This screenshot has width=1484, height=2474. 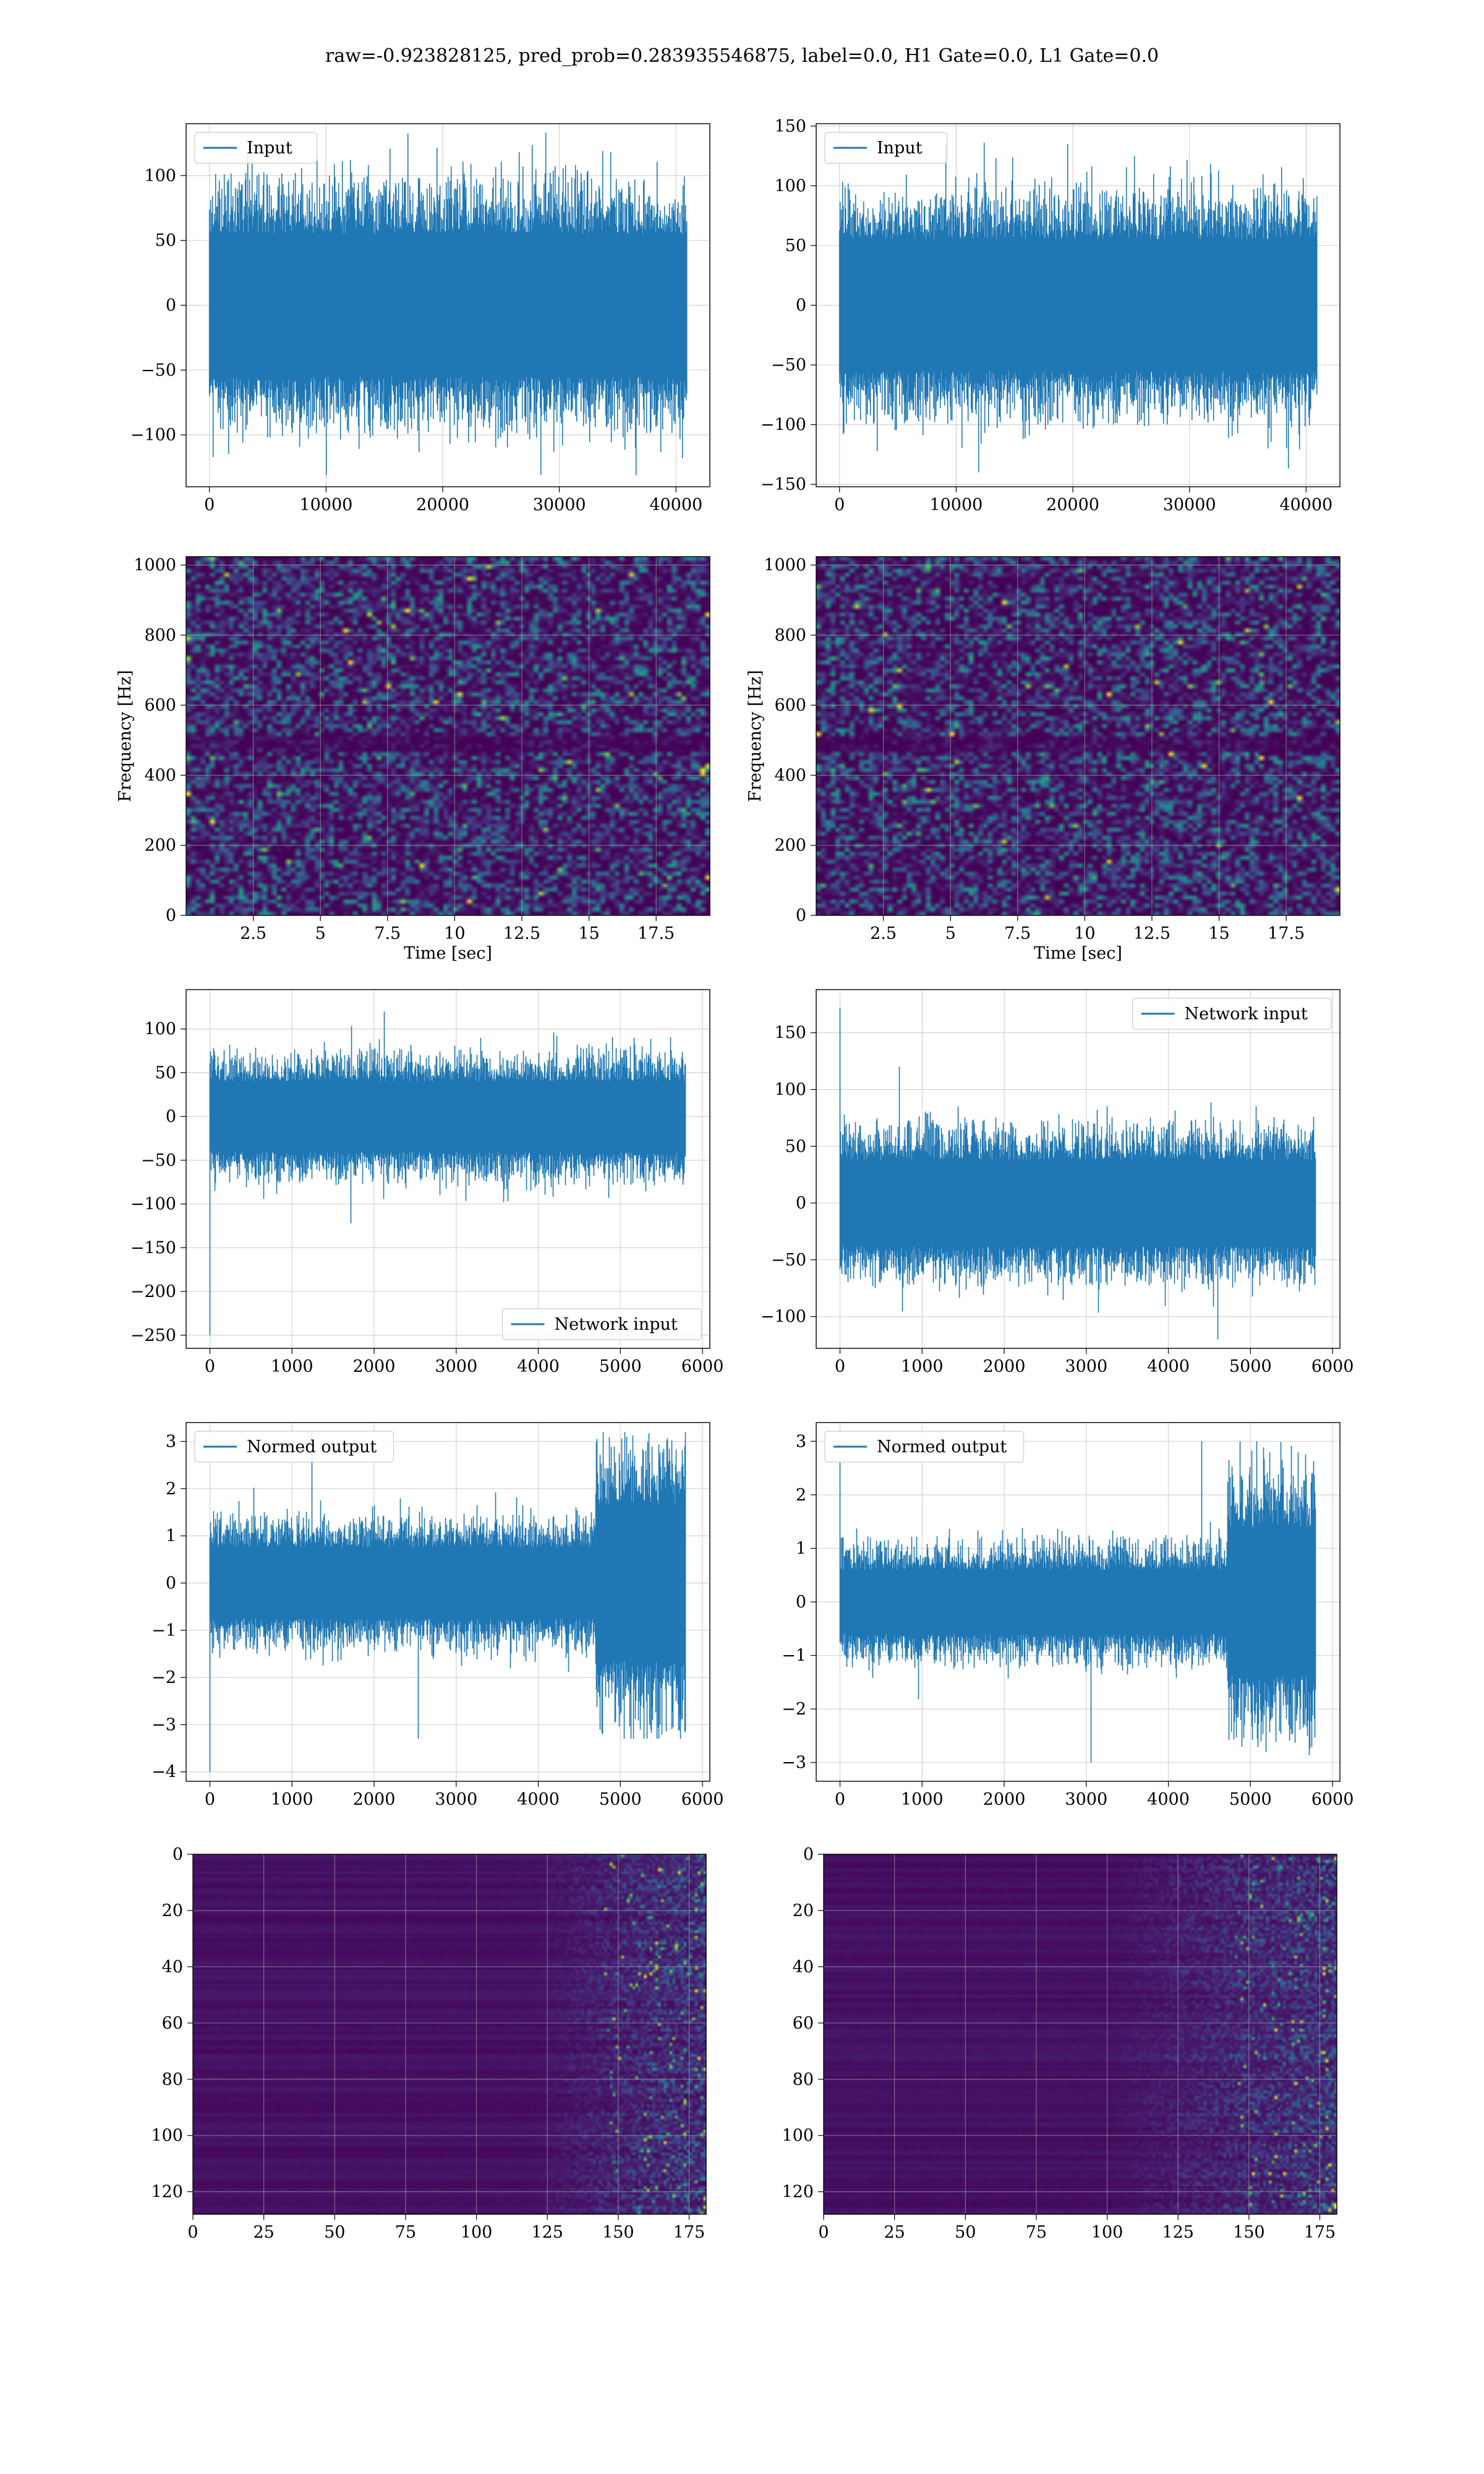 I want to click on r2c1-xtick-label-3: 10, so click(x=454, y=933).